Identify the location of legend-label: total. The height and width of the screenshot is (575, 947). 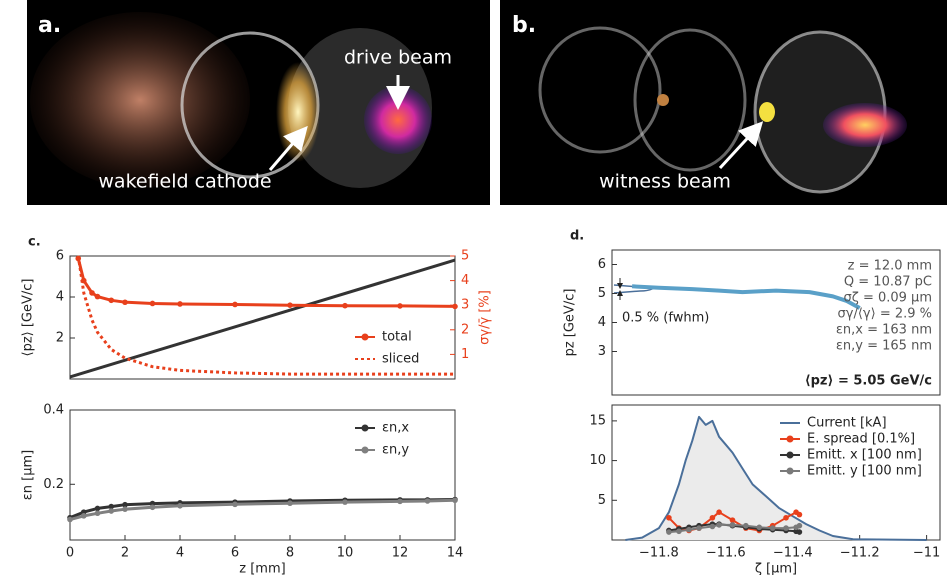
(397, 337).